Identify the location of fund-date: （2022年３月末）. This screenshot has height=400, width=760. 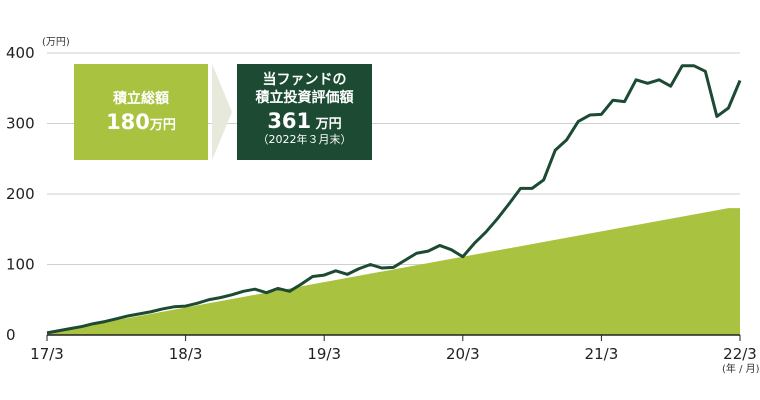
(304, 139).